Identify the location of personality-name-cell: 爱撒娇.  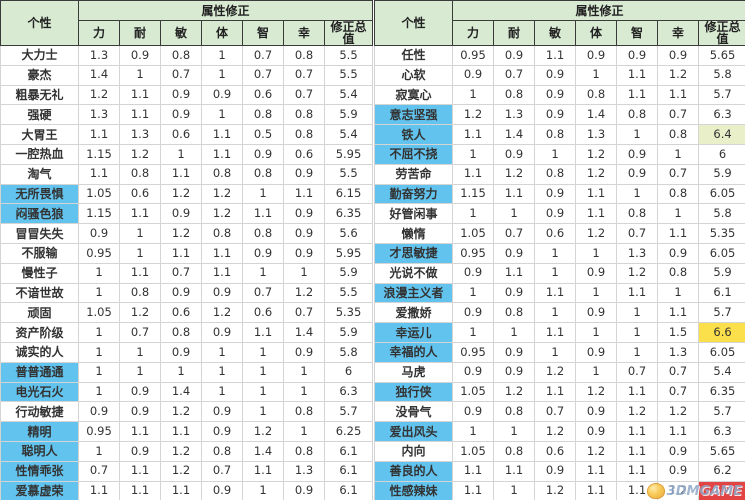
(414, 313).